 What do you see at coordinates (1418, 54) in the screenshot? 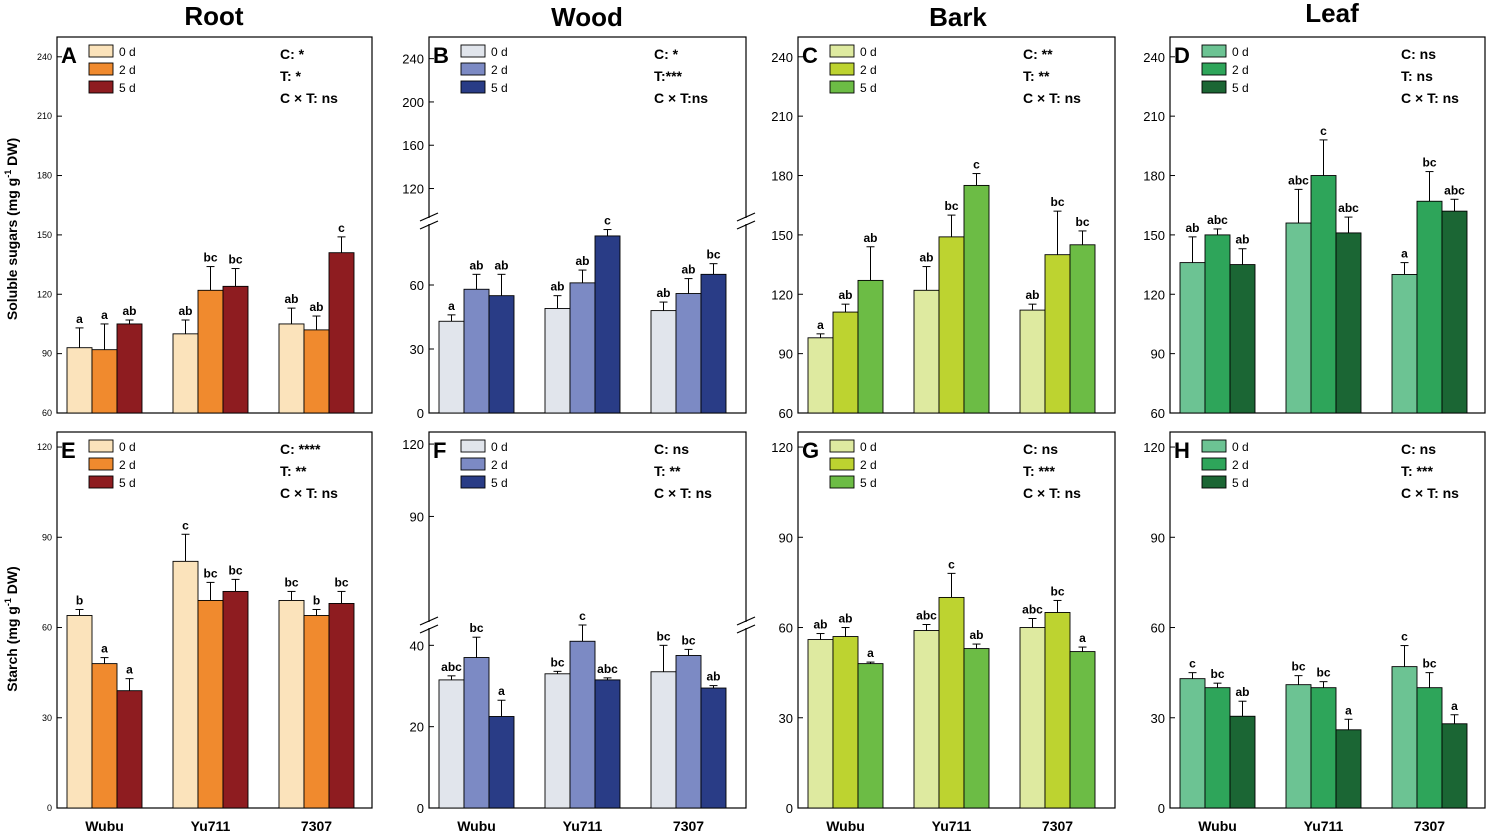
I see `stats-text: C: ns` at bounding box center [1418, 54].